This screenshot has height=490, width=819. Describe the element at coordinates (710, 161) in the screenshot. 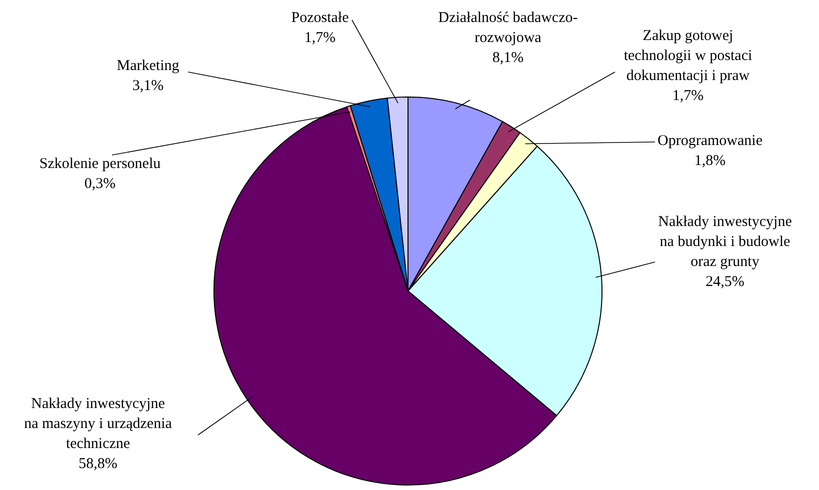

I see `data-label: 1,8%` at that location.